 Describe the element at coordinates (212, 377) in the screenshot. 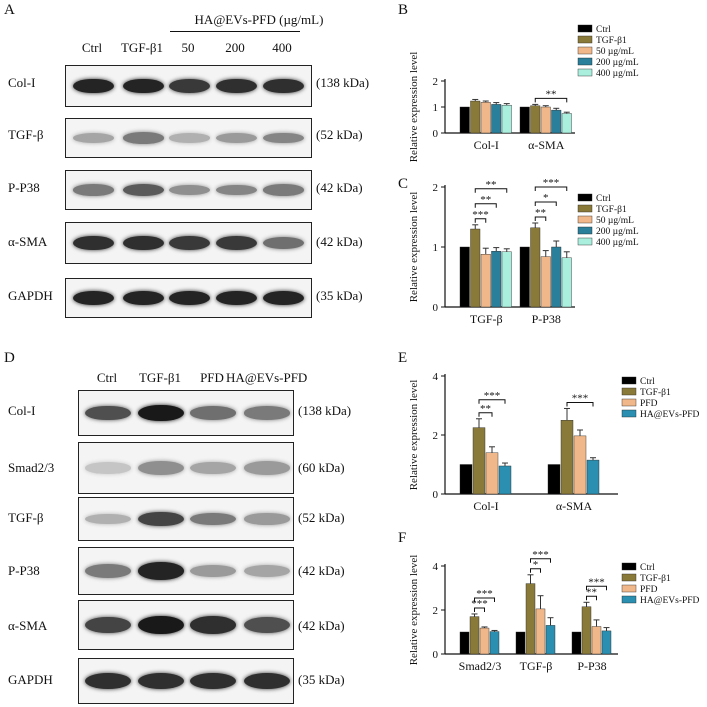

I see `lane-label: PFD` at that location.